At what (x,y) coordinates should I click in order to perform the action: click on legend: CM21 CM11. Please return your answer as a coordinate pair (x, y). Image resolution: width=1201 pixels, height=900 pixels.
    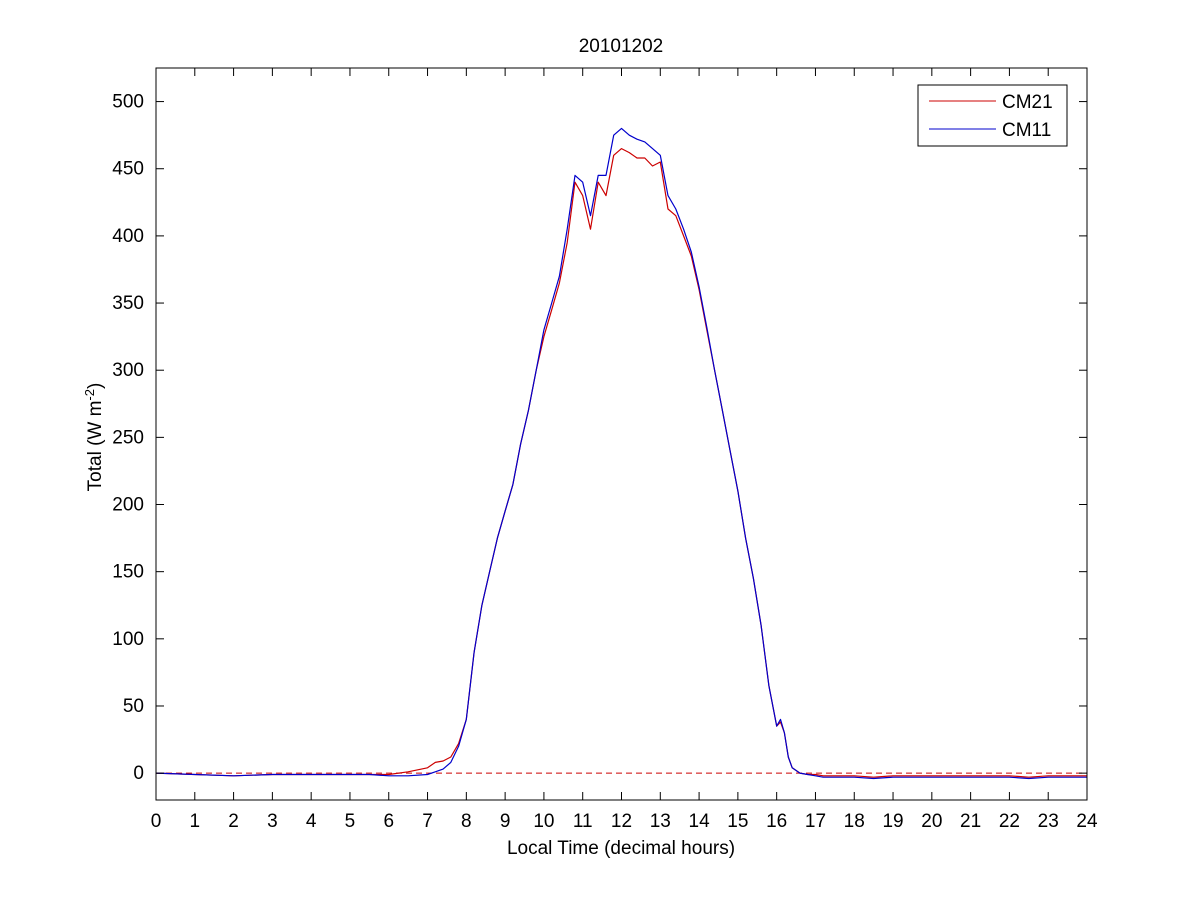
    Looking at the image, I should click on (992, 115).